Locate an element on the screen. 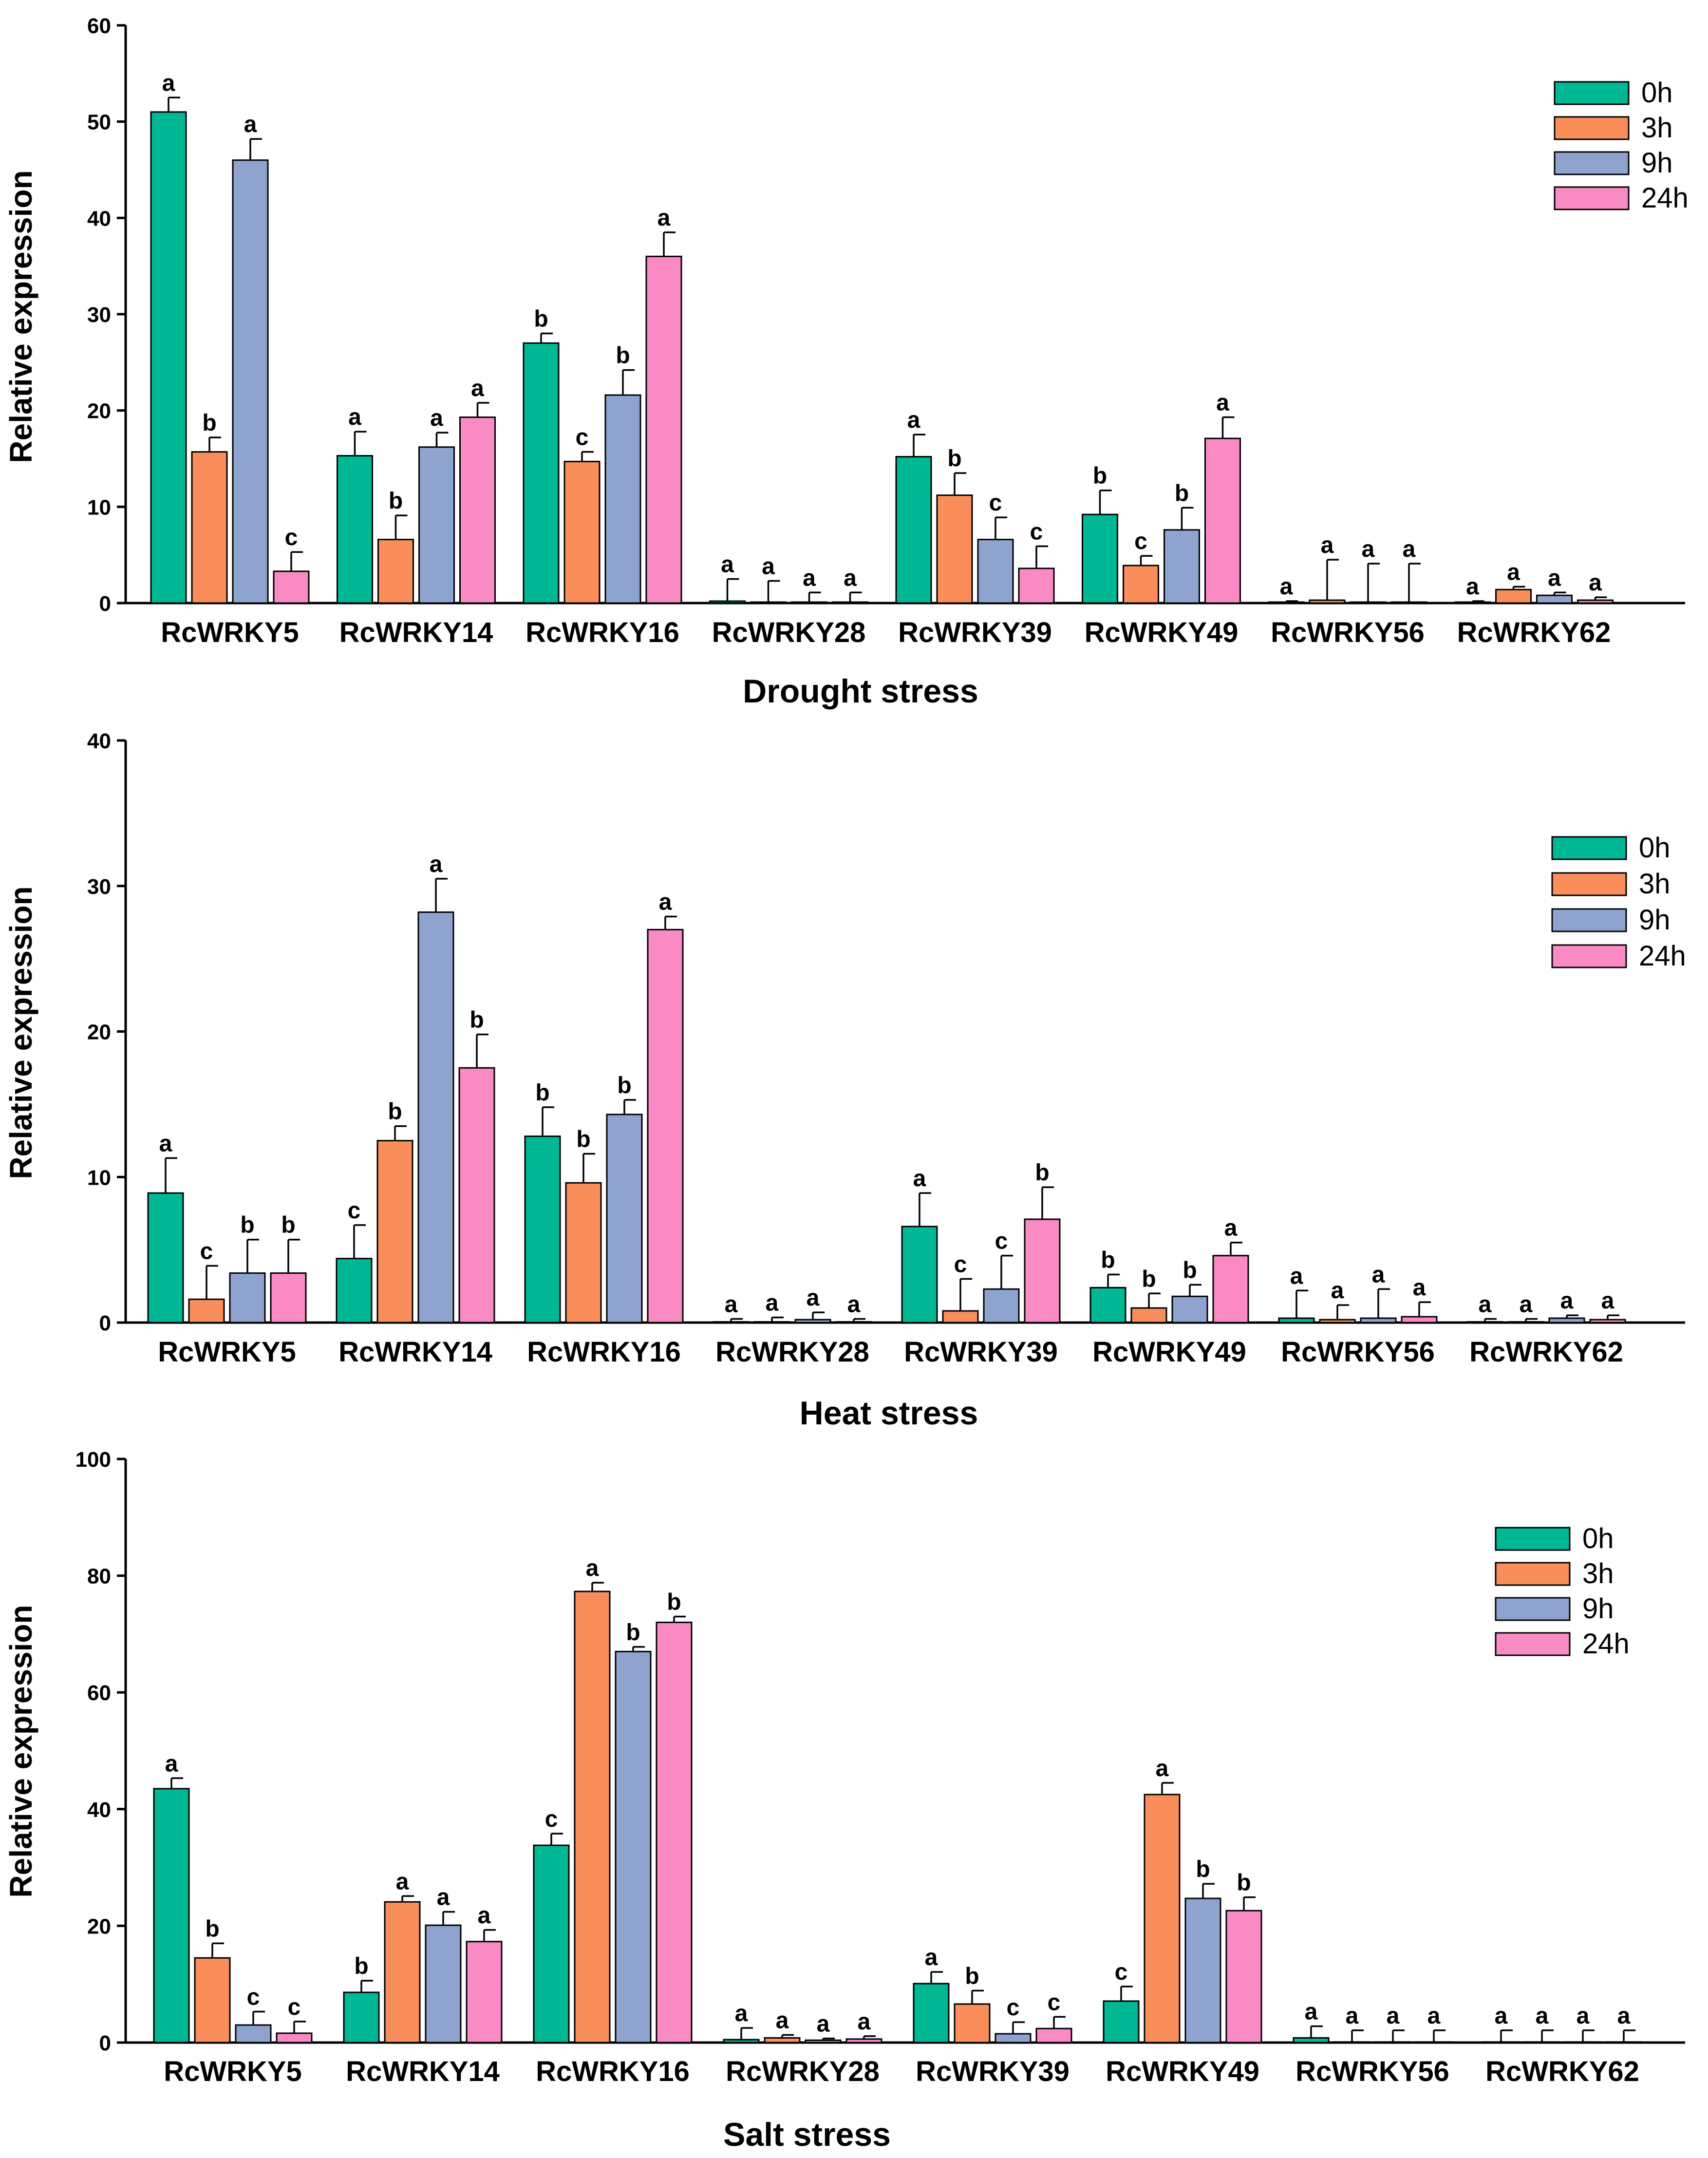 The image size is (1708, 2158). bar-rcwrky39-24h is located at coordinates (1042, 1271).